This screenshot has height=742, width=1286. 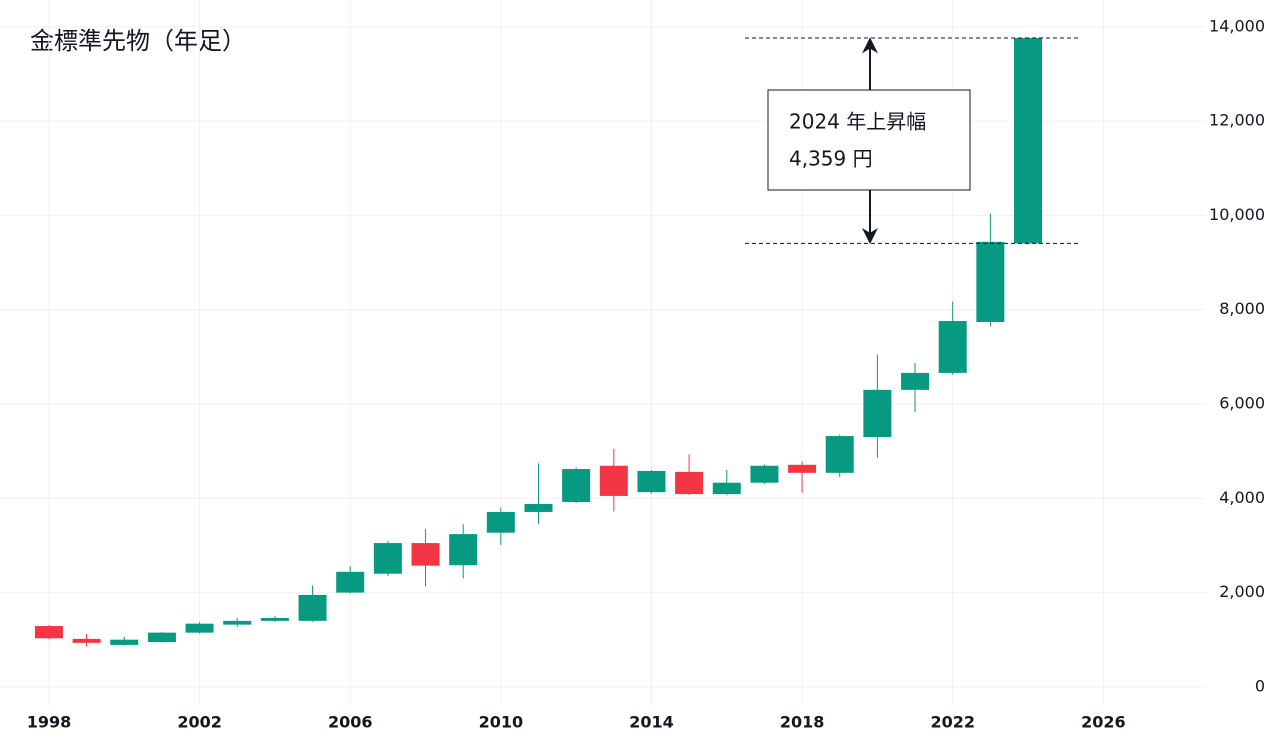 I want to click on annotation-text: 2024 年上昇幅, so click(x=857, y=122).